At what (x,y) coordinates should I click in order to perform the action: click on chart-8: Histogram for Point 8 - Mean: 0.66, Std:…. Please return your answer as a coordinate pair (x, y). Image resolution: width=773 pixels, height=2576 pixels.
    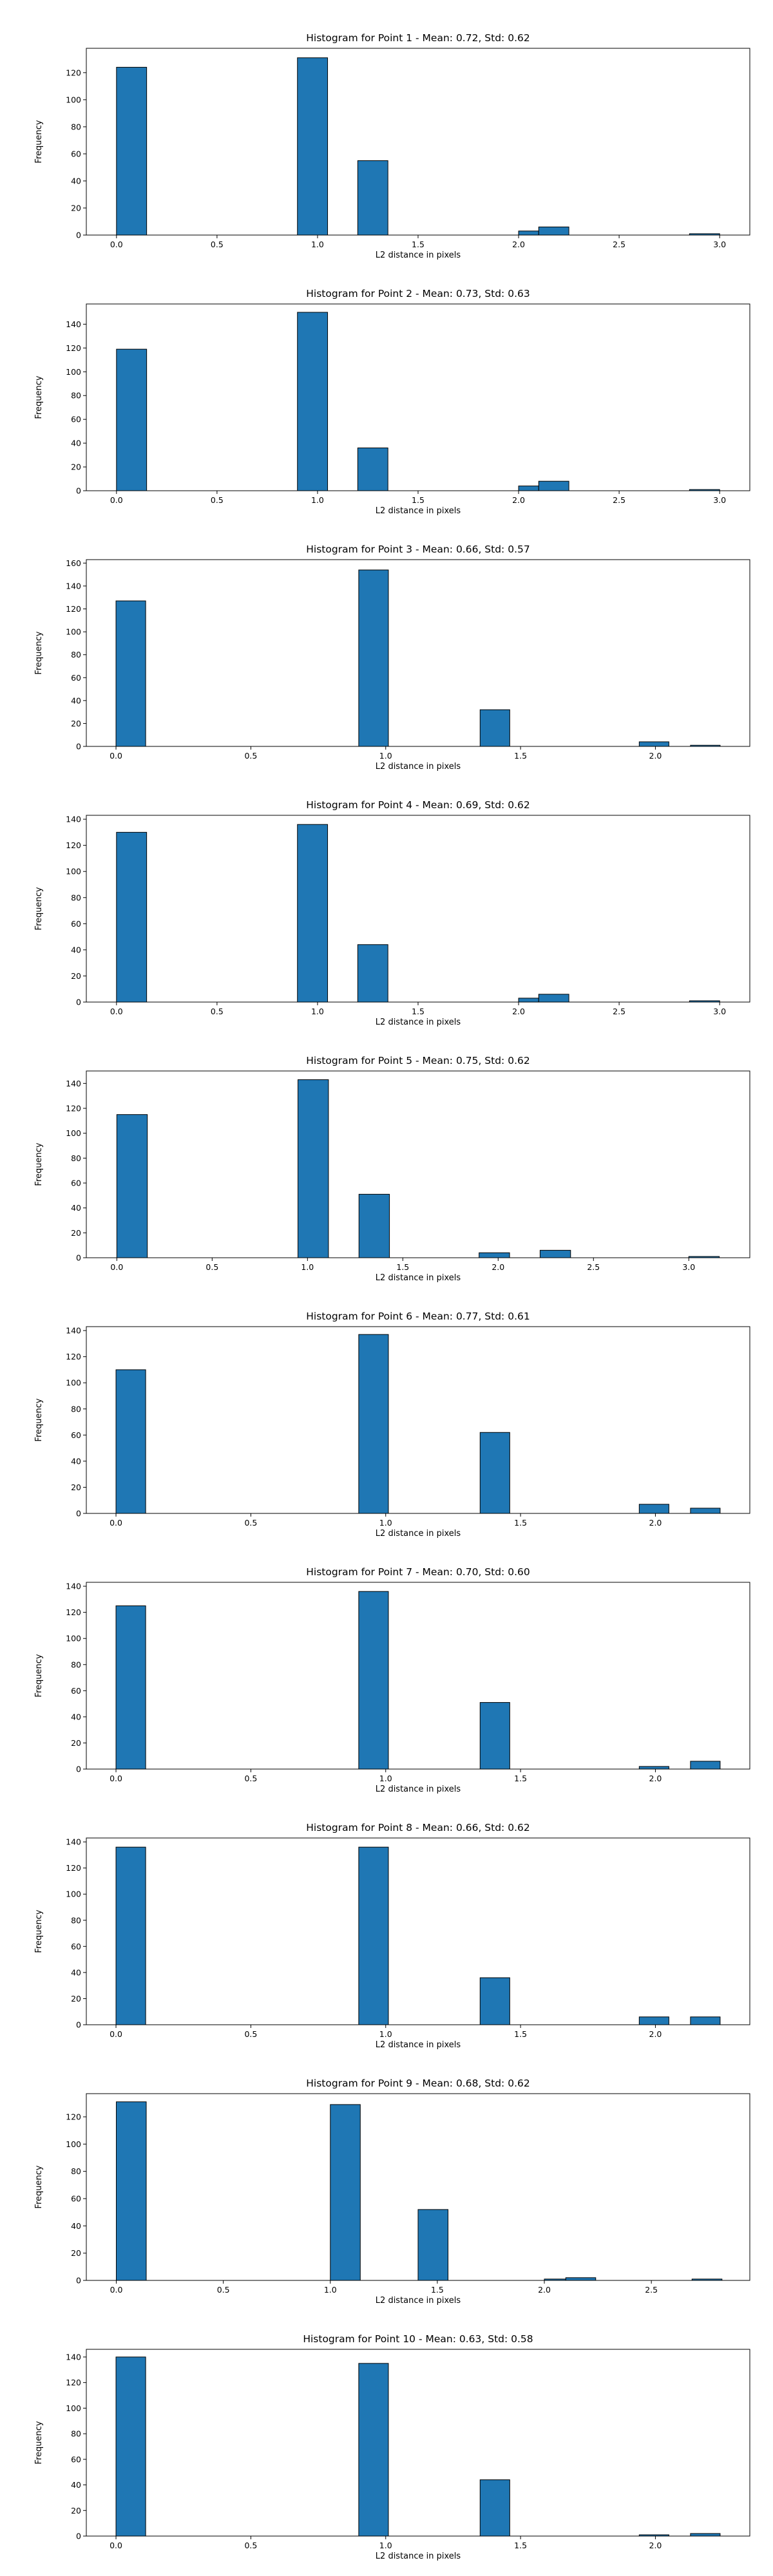
    Looking at the image, I should click on (392, 1936).